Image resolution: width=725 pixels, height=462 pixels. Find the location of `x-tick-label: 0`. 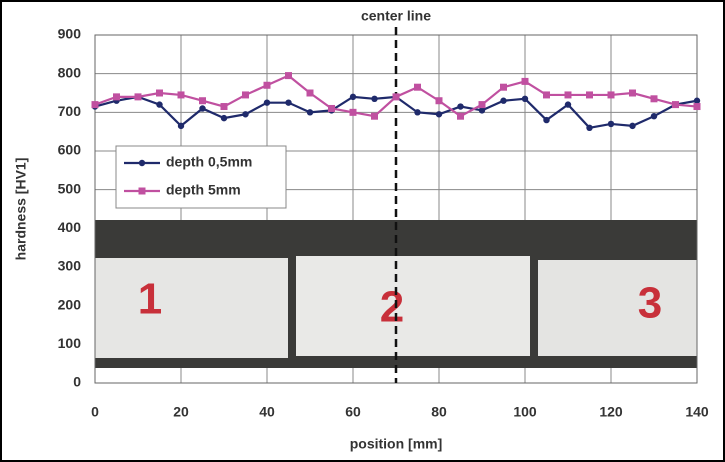

x-tick-label: 0 is located at coordinates (95, 412).